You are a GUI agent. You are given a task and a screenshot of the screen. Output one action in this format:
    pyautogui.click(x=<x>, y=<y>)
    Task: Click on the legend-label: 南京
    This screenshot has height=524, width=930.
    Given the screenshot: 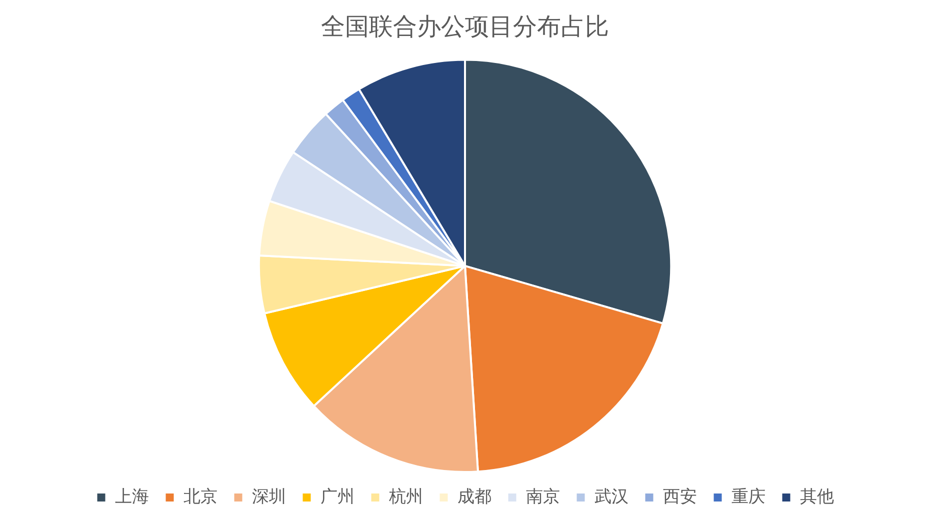 What is the action you would take?
    pyautogui.click(x=543, y=496)
    